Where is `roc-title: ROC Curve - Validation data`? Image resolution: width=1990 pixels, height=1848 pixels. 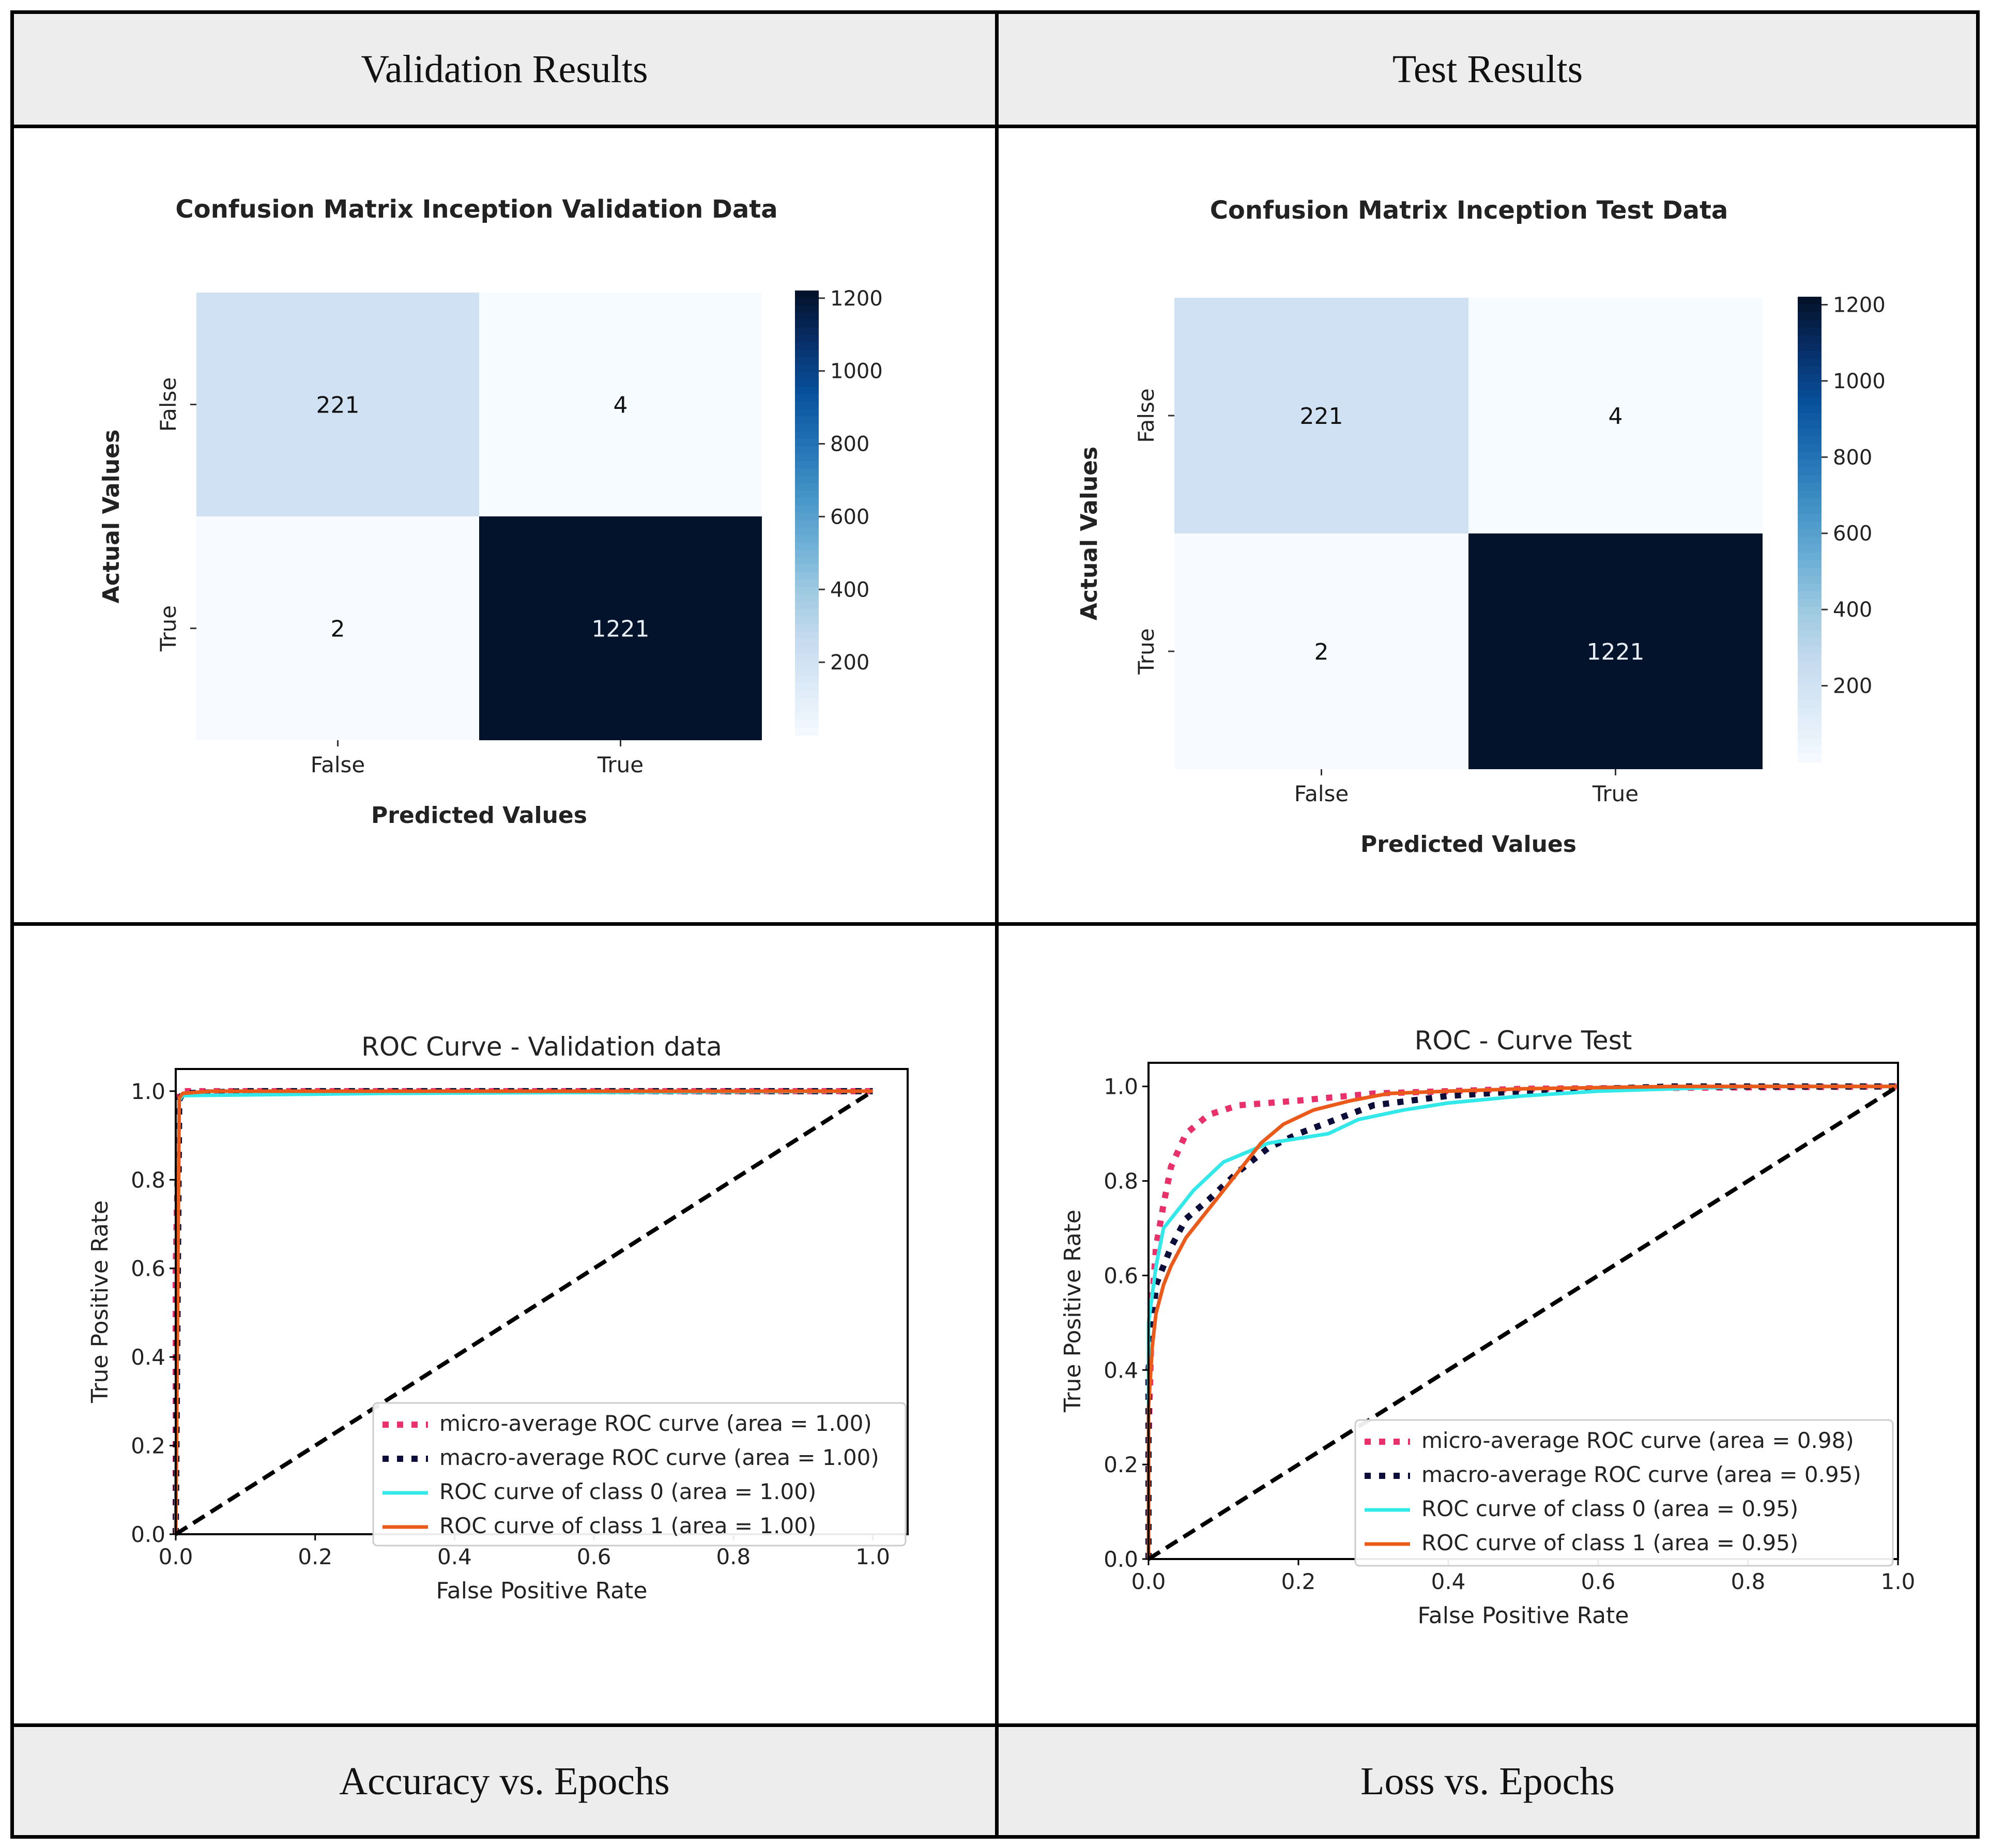 roc-title: ROC Curve - Validation data is located at coordinates (541, 1047).